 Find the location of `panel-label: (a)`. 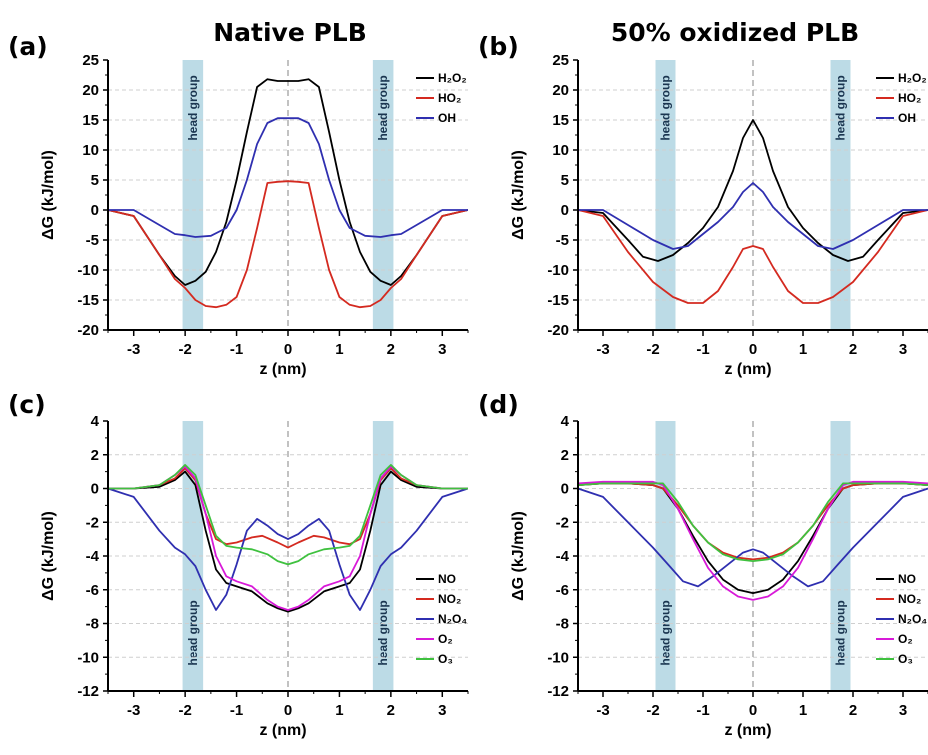

panel-label: (a) is located at coordinates (28, 46).